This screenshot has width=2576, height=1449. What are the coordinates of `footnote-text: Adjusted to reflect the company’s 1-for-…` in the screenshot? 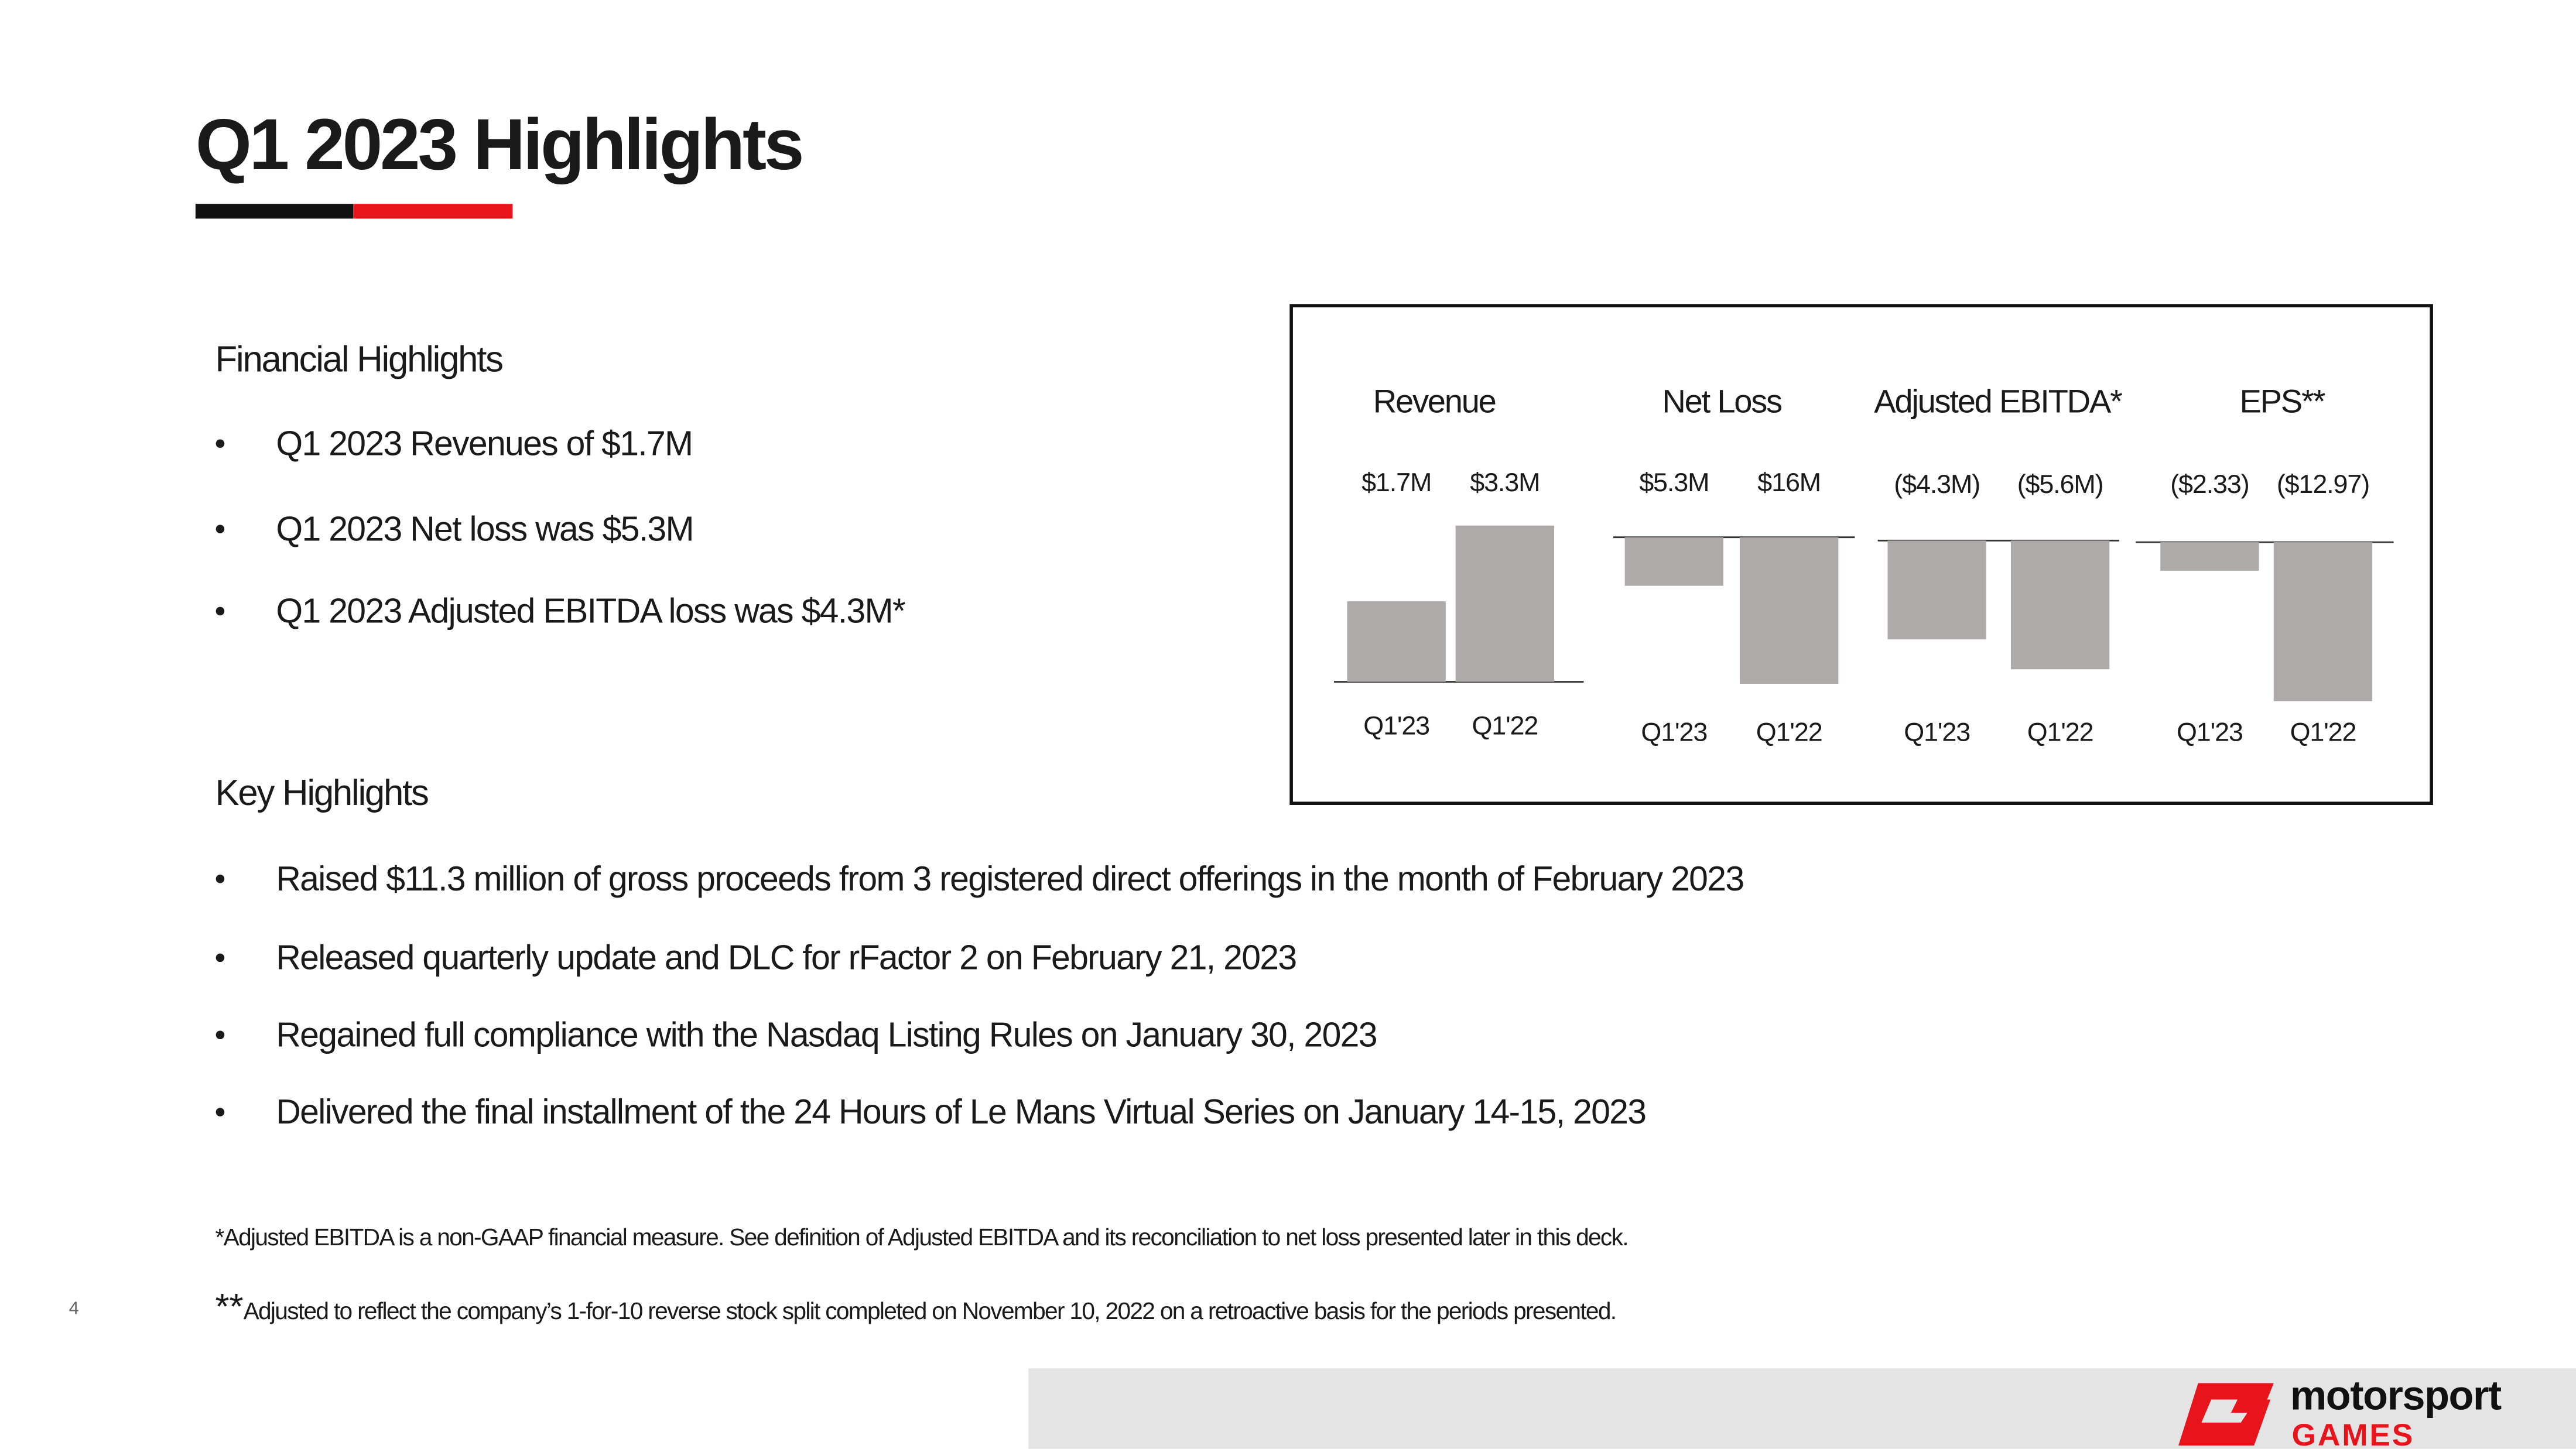 It's located at (930, 1311).